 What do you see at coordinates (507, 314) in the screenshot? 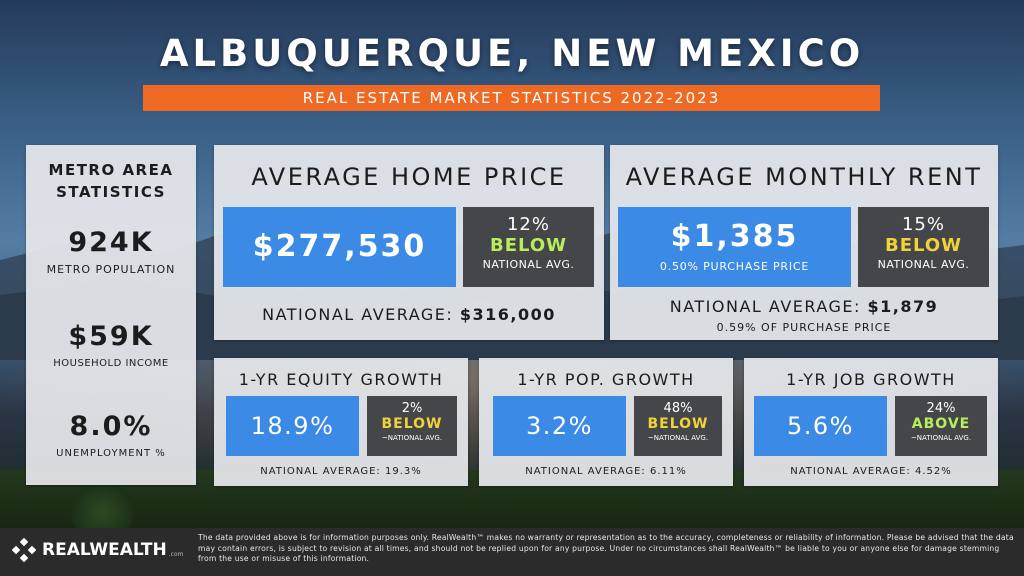
I see `home-price-national-value: $316,000` at bounding box center [507, 314].